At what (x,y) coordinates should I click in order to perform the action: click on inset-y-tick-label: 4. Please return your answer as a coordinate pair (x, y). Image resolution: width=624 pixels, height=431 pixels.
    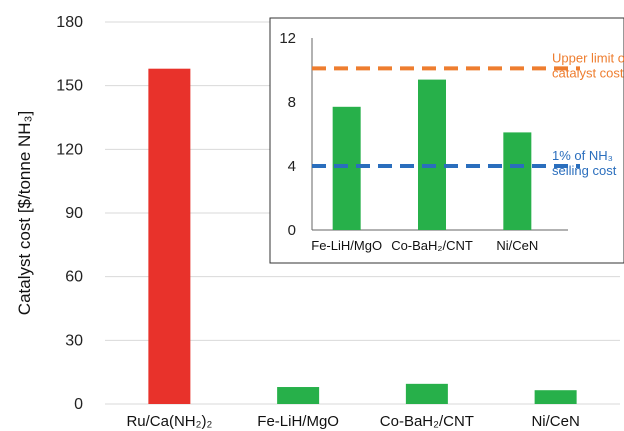
    Looking at the image, I should click on (292, 166).